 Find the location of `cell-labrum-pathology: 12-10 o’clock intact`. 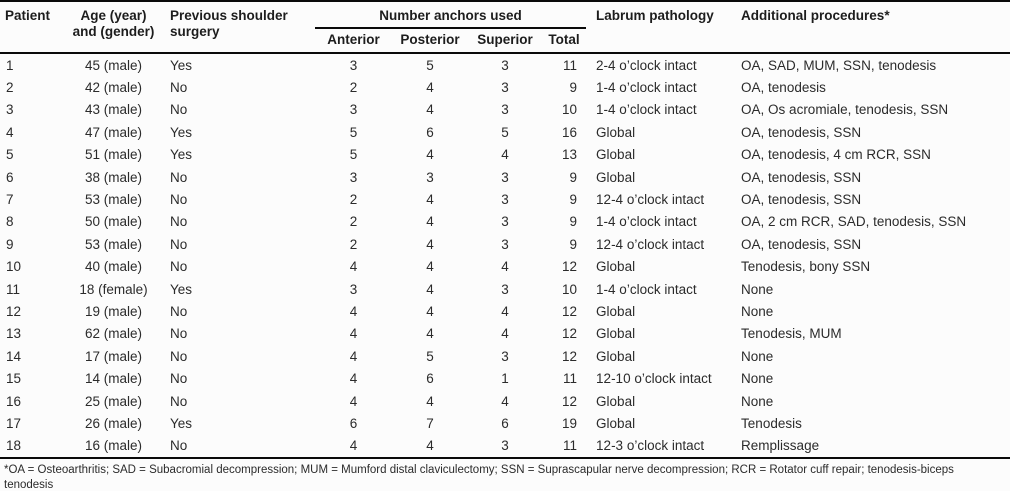

cell-labrum-pathology: 12-10 o’clock intact is located at coordinates (654, 379).